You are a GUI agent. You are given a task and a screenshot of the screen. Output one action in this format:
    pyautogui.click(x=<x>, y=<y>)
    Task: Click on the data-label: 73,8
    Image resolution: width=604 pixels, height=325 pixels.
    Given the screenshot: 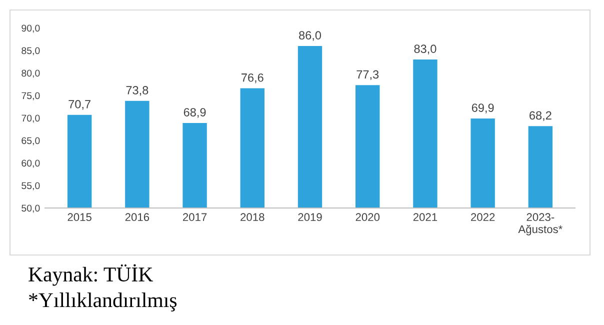 What is the action you would take?
    pyautogui.click(x=137, y=91)
    